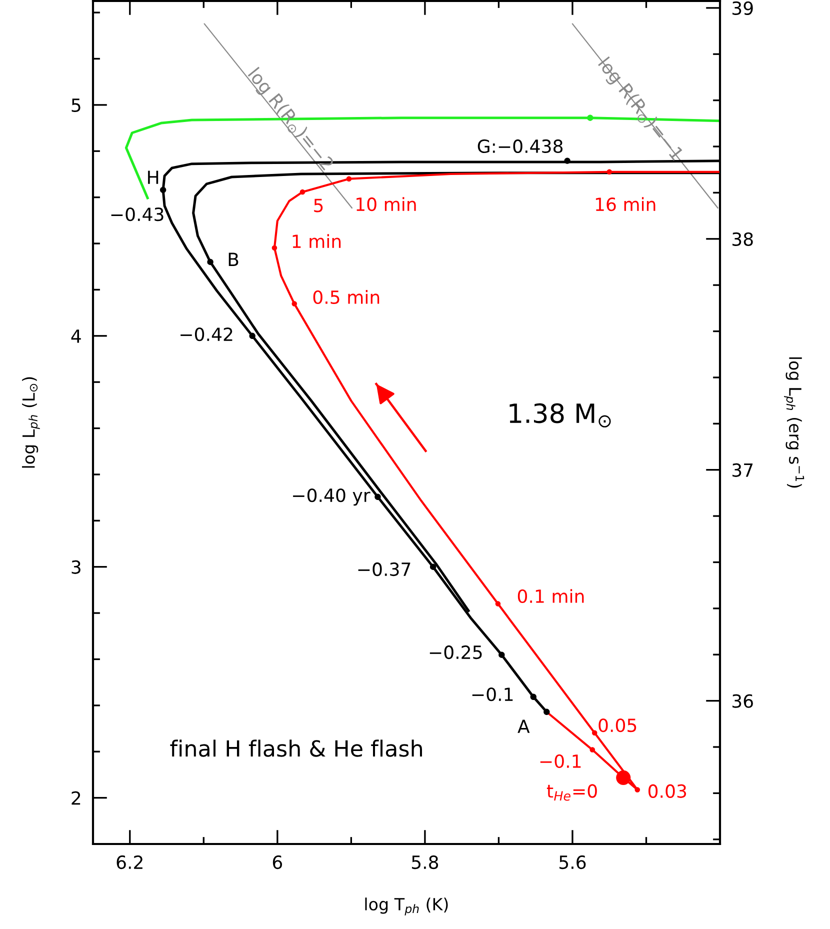 The image size is (830, 929). What do you see at coordinates (76, 105) in the screenshot?
I see `y-tick-label: 5` at bounding box center [76, 105].